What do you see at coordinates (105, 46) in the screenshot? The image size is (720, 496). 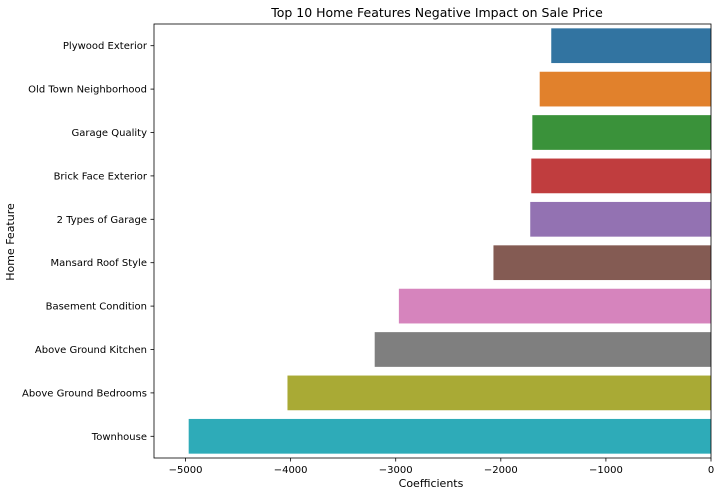 I see `y-tick-label-0: Plywood Exterior` at bounding box center [105, 46].